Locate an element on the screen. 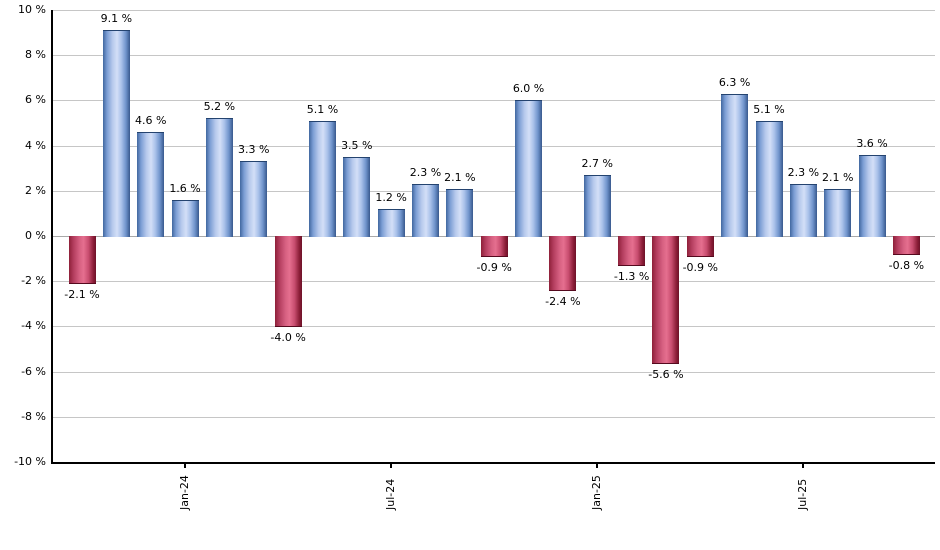 Image resolution: width=940 pixels, height=550 pixels. y-axis-tick-label: 6 % is located at coordinates (35, 100).